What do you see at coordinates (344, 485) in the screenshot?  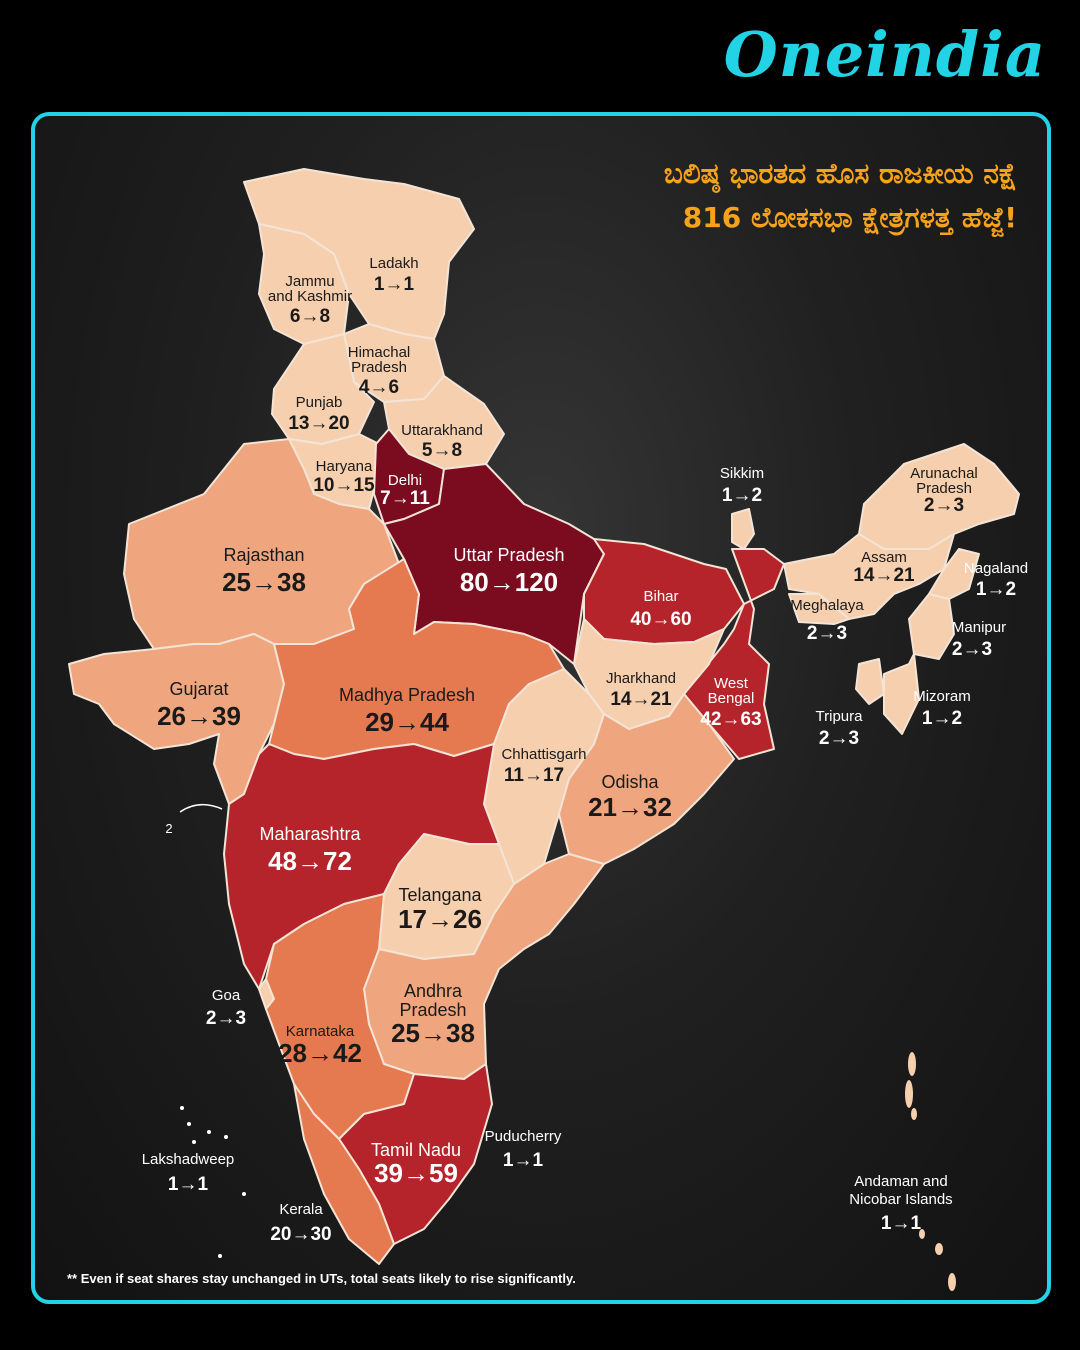 I see `value-haryana: 10→15` at bounding box center [344, 485].